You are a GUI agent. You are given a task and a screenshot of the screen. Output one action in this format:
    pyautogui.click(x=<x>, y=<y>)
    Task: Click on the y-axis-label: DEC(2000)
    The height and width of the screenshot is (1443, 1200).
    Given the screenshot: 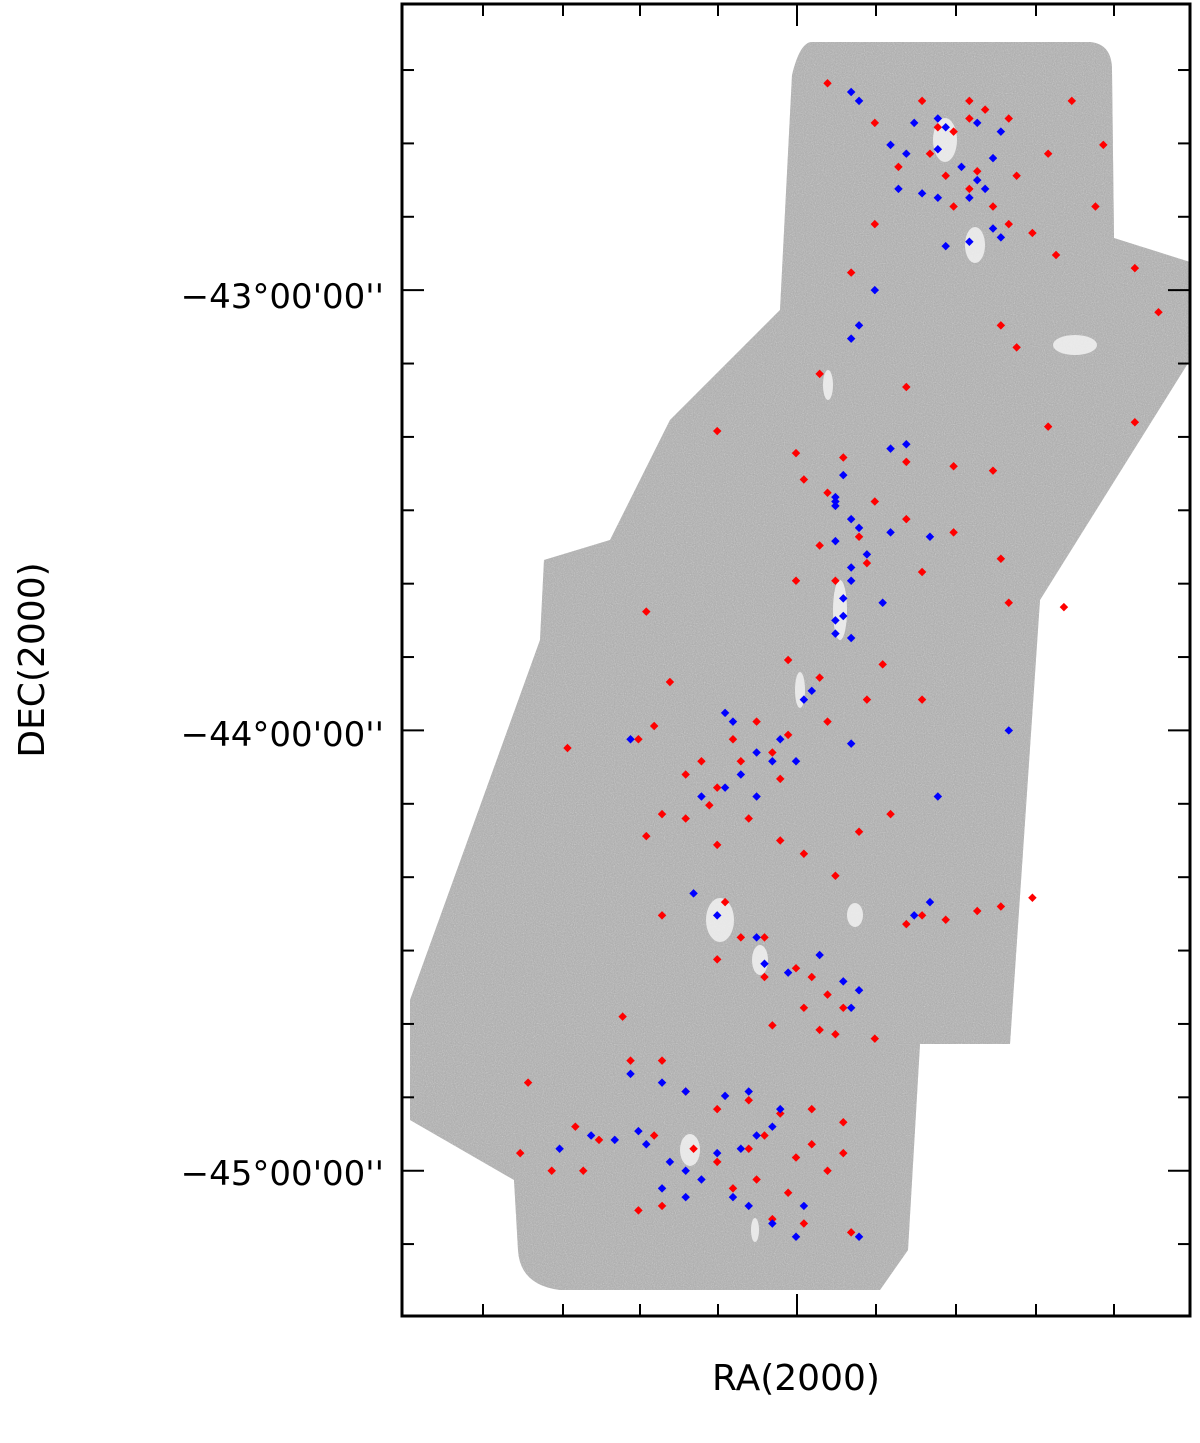 What is the action you would take?
    pyautogui.click(x=32, y=659)
    